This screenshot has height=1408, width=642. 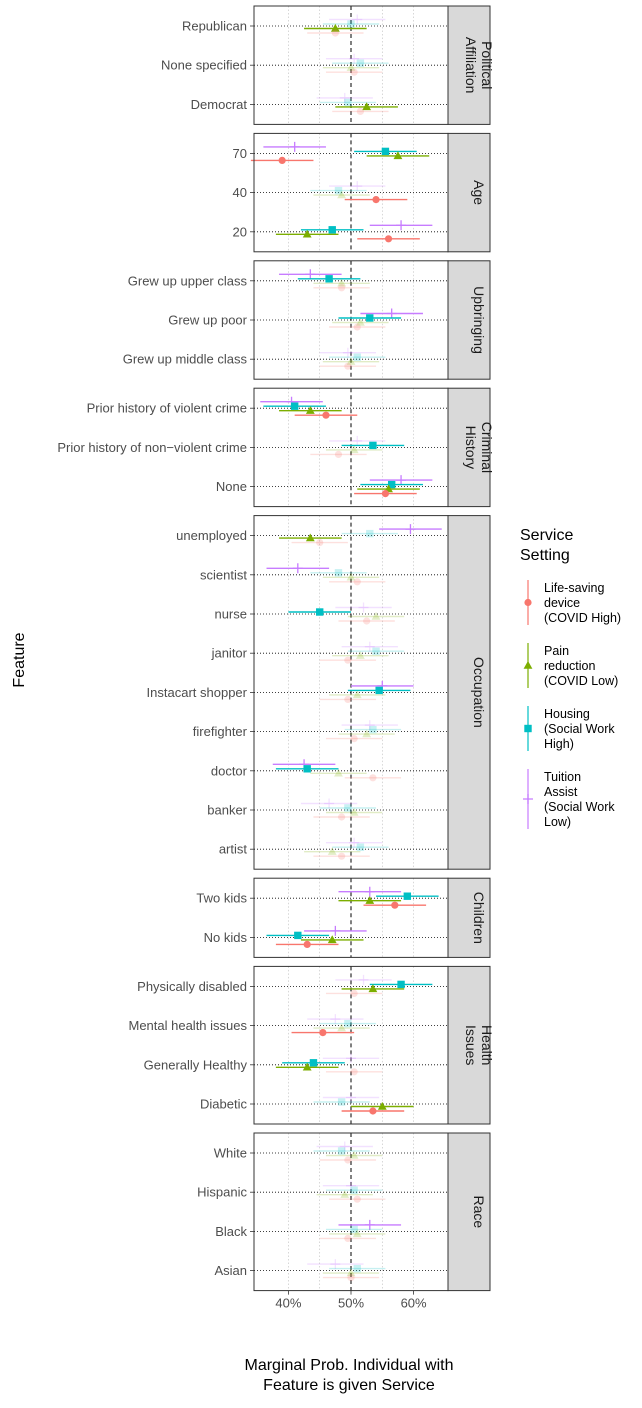 What do you see at coordinates (559, 744) in the screenshot?
I see `legend-label: High)` at bounding box center [559, 744].